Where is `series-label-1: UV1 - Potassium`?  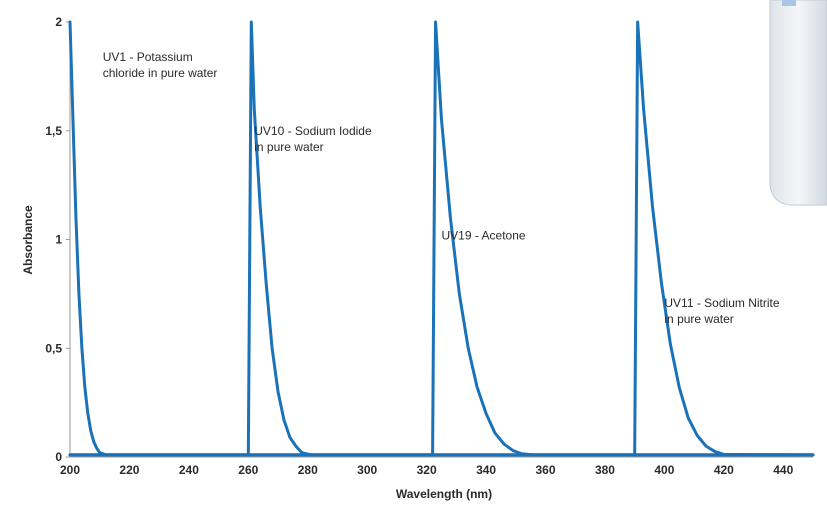
series-label-1: UV1 - Potassium is located at coordinates (148, 57).